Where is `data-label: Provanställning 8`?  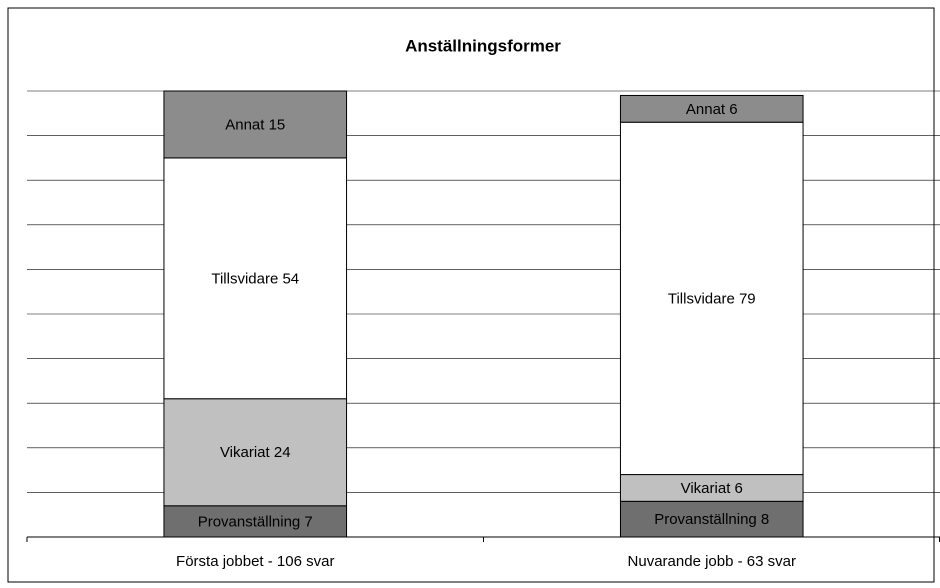
data-label: Provanställning 8 is located at coordinates (711, 519).